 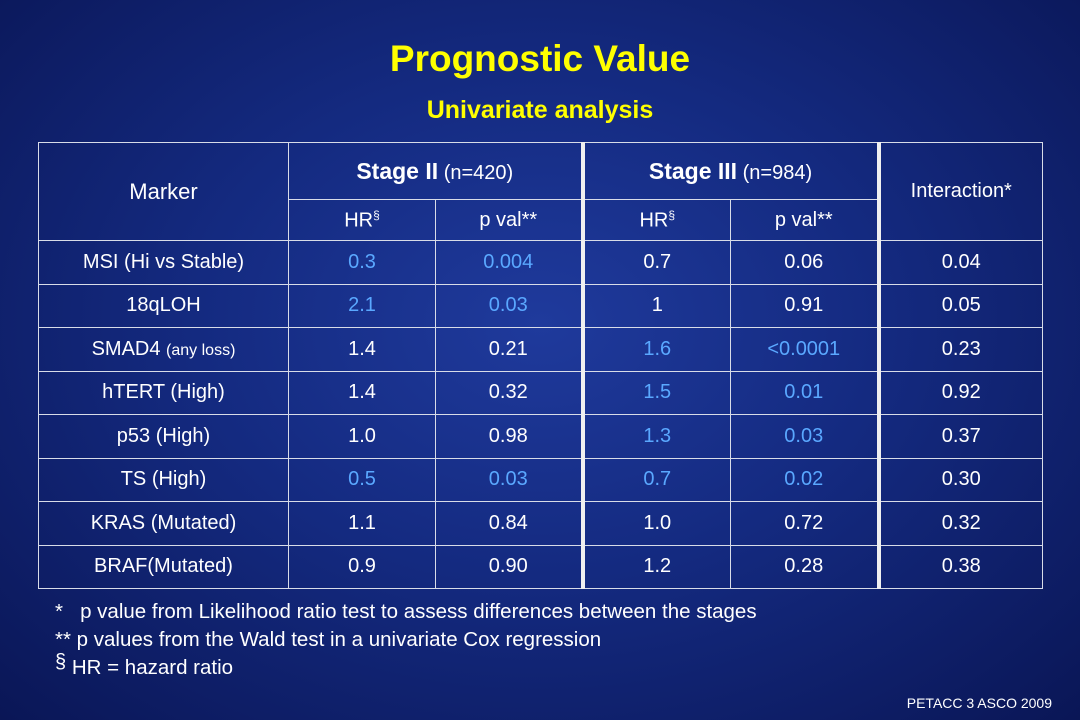 I want to click on table-row: BRAF(Mutated) 0.9 0.90 1.2 0.28 0.38, so click(x=541, y=566).